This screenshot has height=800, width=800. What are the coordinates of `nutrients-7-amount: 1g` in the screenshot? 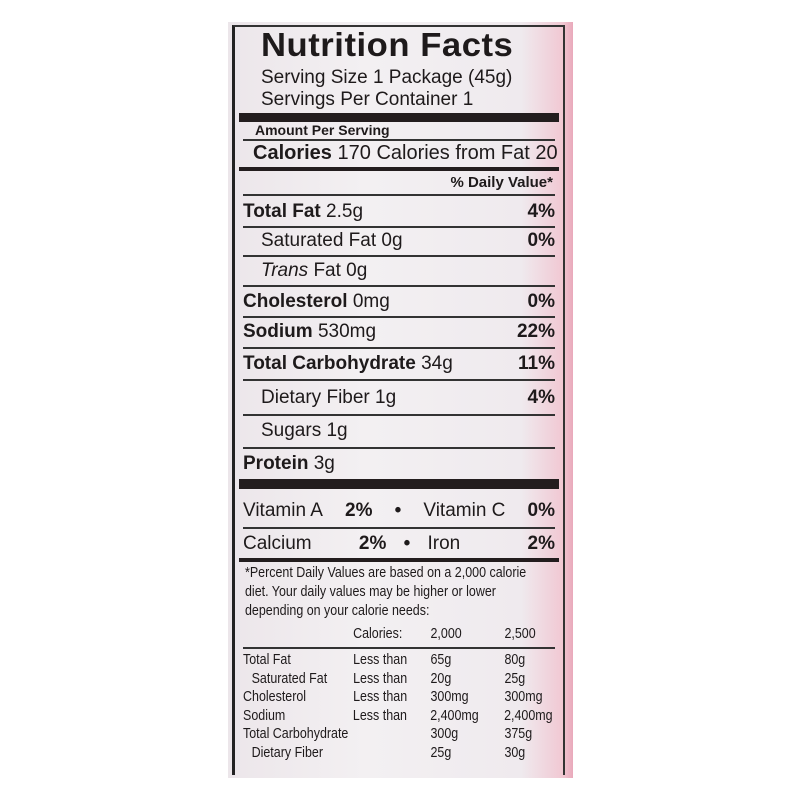 It's located at (337, 430).